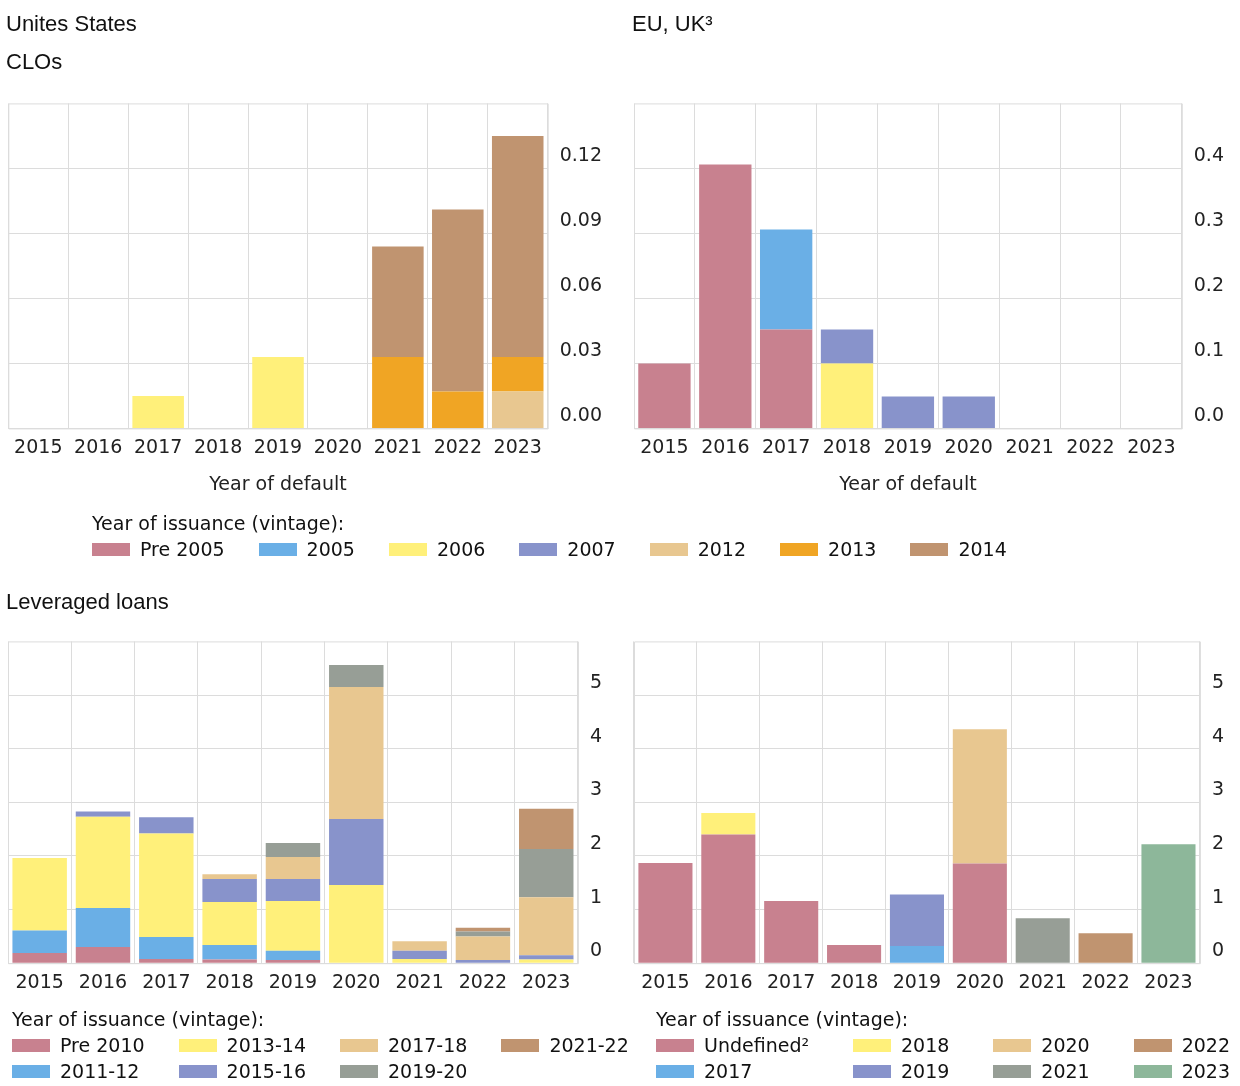 This screenshot has width=1240, height=1086. I want to click on legend-label: 2021-22, so click(589, 1045).